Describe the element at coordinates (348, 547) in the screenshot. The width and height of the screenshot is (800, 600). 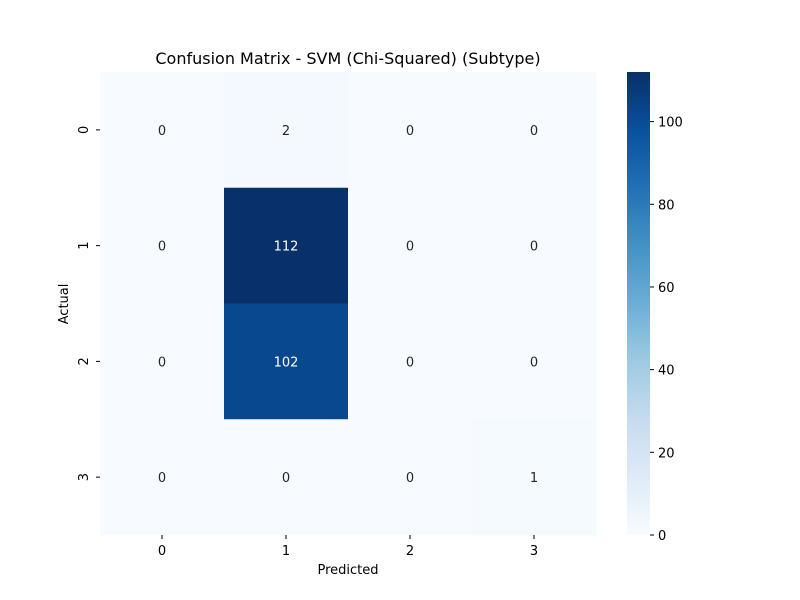
I see `x-axis-ticks: 0 1 2 3` at that location.